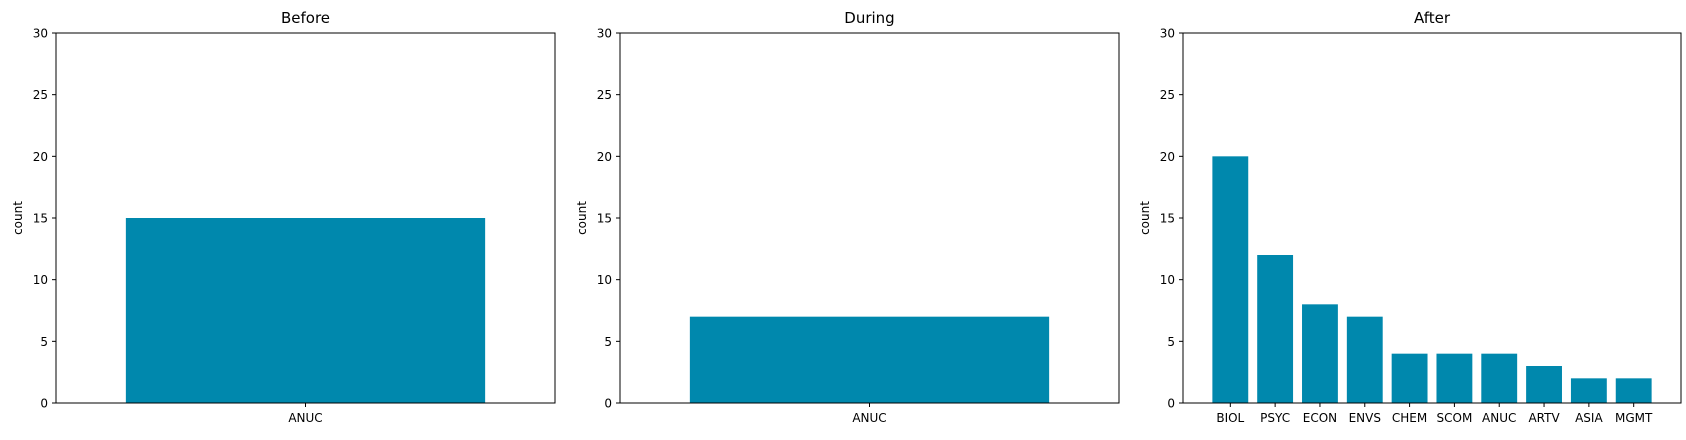 The height and width of the screenshot is (440, 1686). What do you see at coordinates (1544, 418) in the screenshot?
I see `x-tick-label: ARTV` at bounding box center [1544, 418].